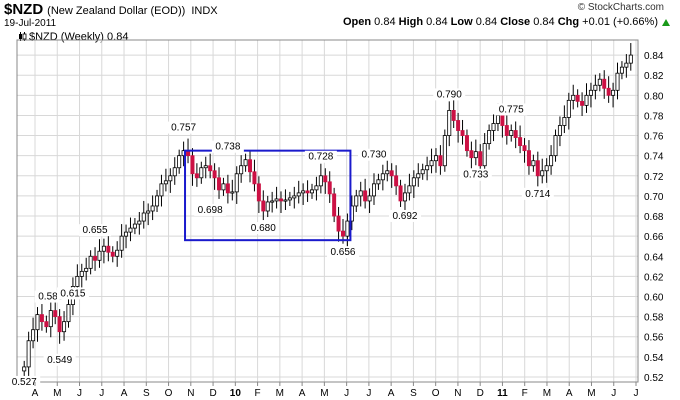 This screenshot has width=680, height=400. What do you see at coordinates (654, 318) in the screenshot?
I see `y-tick-label: 0.58` at bounding box center [654, 318].